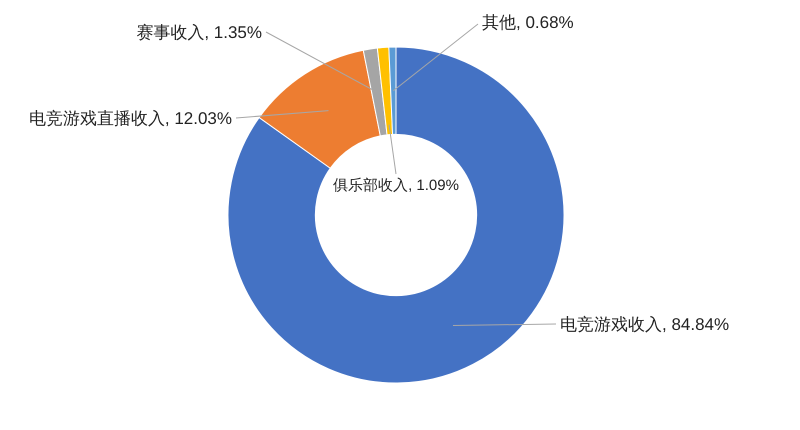 The width and height of the screenshot is (800, 430). I want to click on slice-label: 电竞游戏收入, 84.84%, so click(645, 324).